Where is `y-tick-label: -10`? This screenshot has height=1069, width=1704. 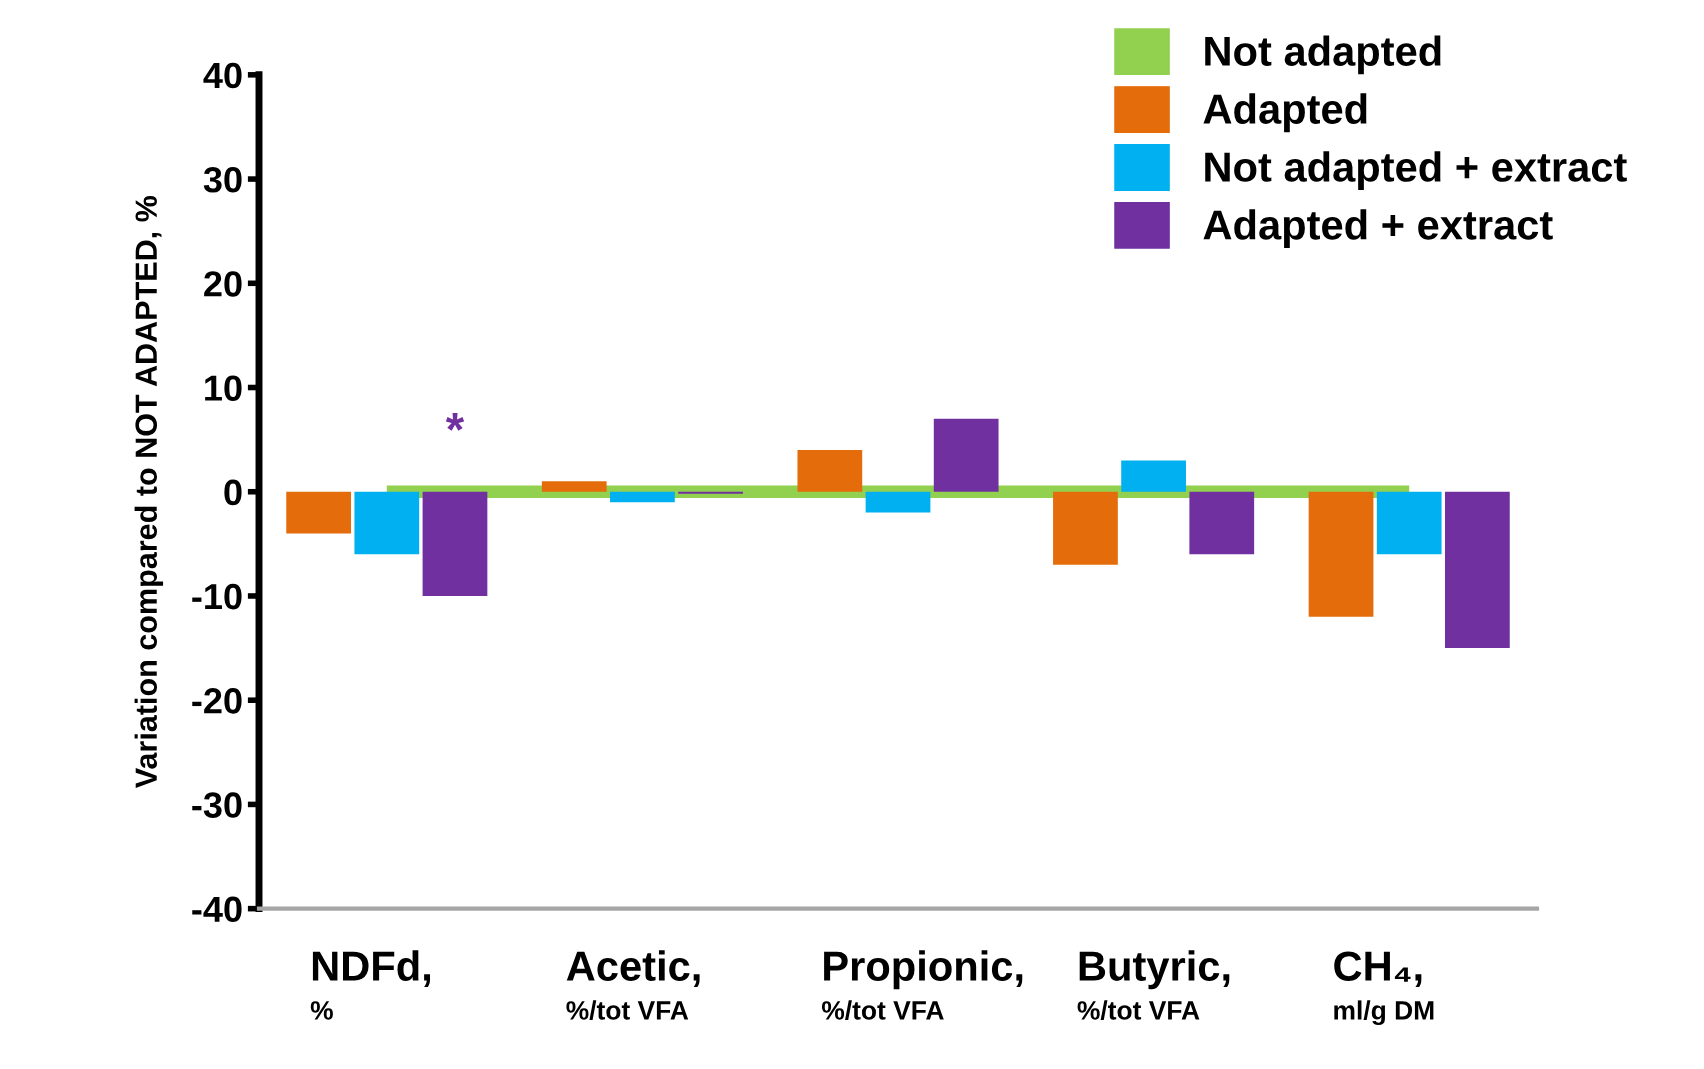
y-tick-label: -10 is located at coordinates (217, 596).